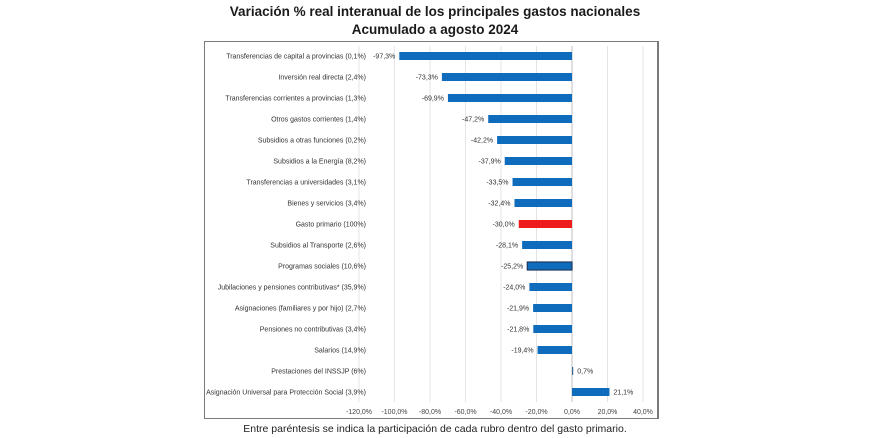  What do you see at coordinates (331, 225) in the screenshot?
I see `category-label: Gasto primario (100%)` at bounding box center [331, 225].